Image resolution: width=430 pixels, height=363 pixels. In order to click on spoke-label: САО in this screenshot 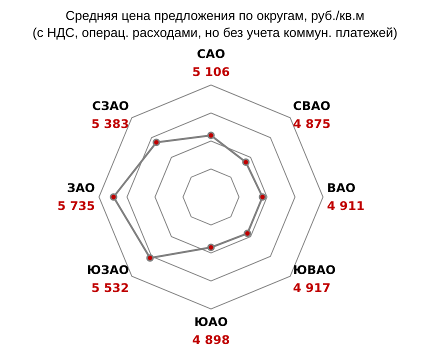, I will do `click(211, 54)`.